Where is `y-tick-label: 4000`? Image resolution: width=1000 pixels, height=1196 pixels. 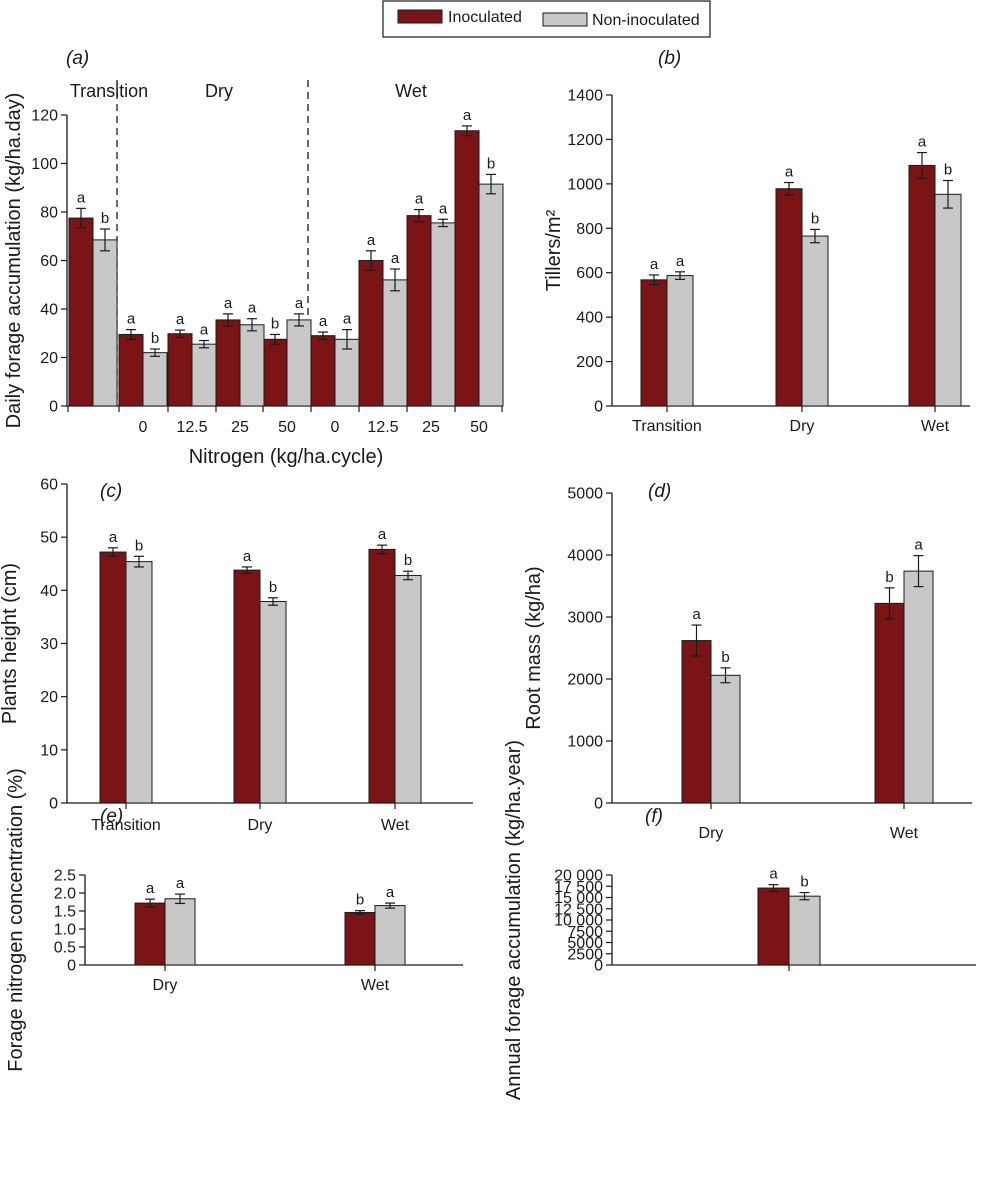
y-tick-label: 4000 is located at coordinates (585, 556).